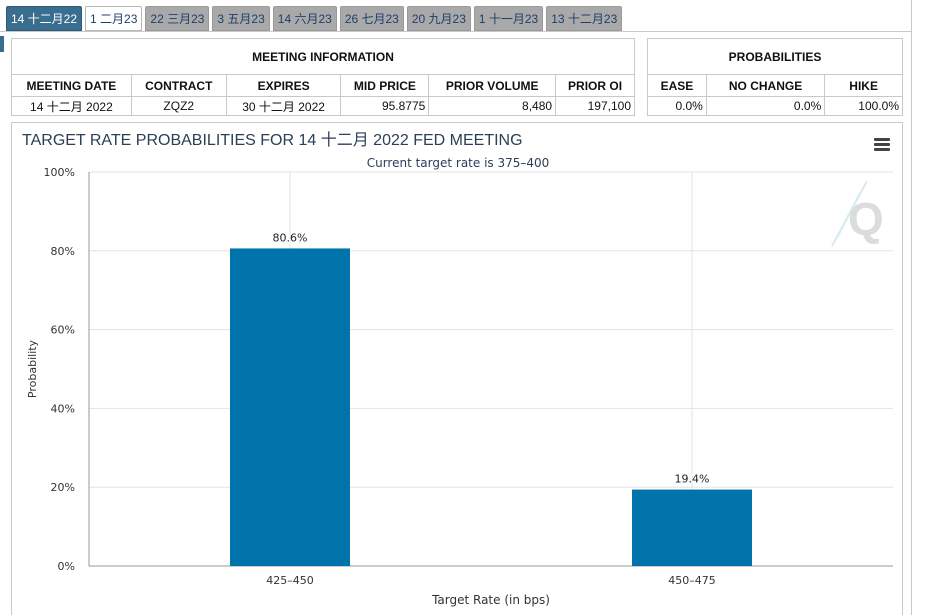 This screenshot has width=925, height=616. I want to click on bar-450–475, so click(692, 527).